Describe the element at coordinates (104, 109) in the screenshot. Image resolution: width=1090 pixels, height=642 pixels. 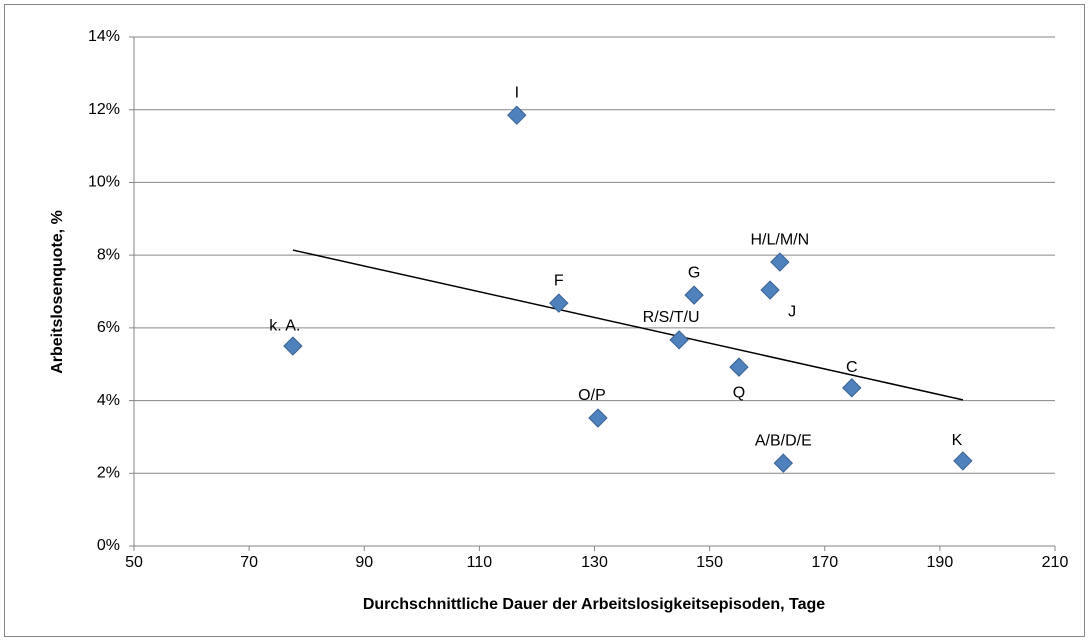
I see `y-tick-label: 12%` at that location.